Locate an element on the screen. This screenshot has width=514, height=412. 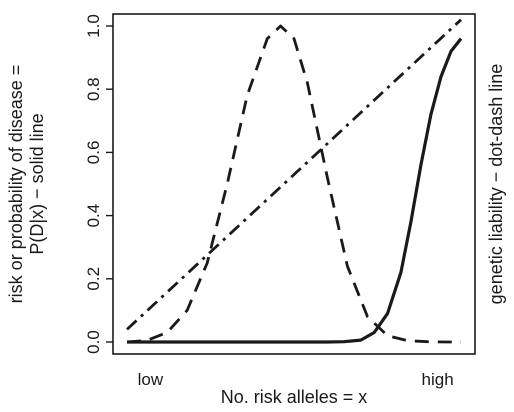
y-axis-title-left-line-2: P(D|x) − solid line is located at coordinates (37, 183).